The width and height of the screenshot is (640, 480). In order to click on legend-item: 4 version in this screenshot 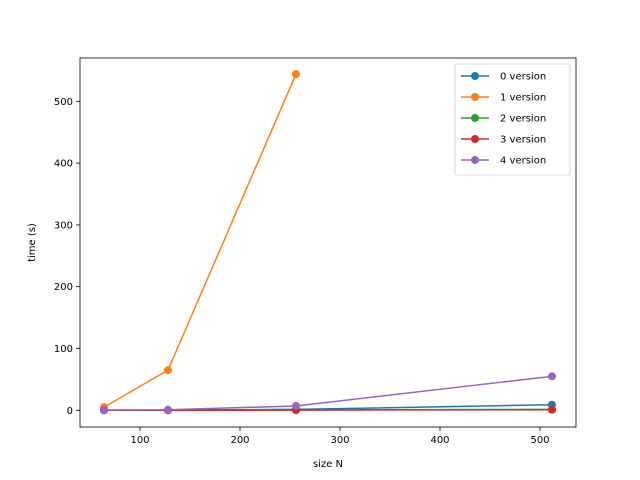, I will do `click(503, 161)`.